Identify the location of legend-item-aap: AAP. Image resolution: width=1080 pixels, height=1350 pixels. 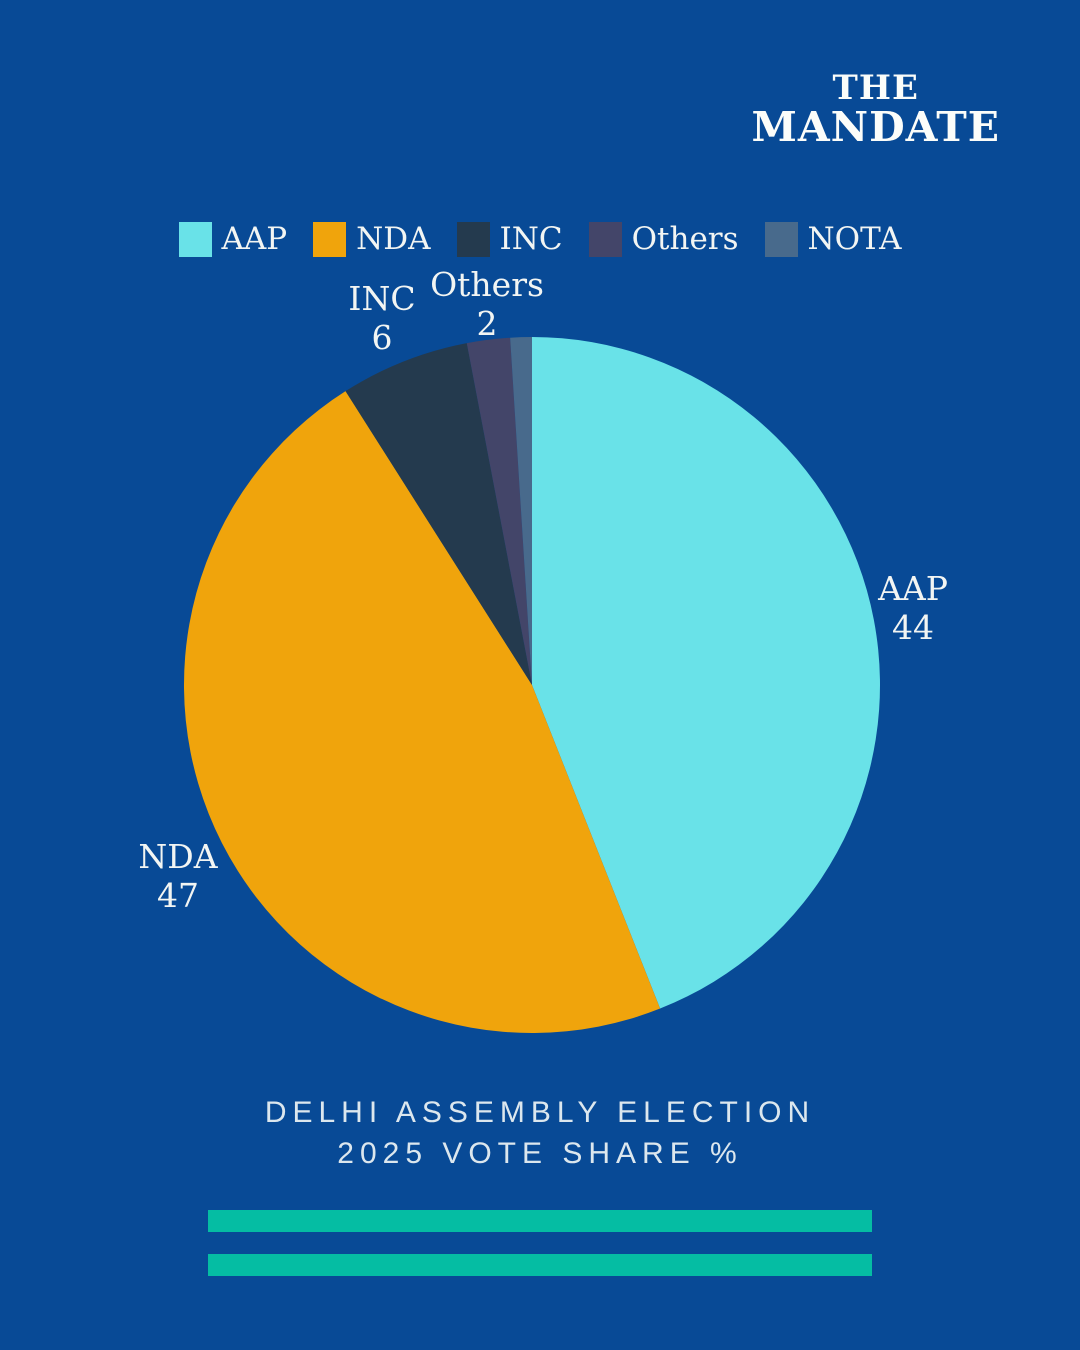
(233, 239).